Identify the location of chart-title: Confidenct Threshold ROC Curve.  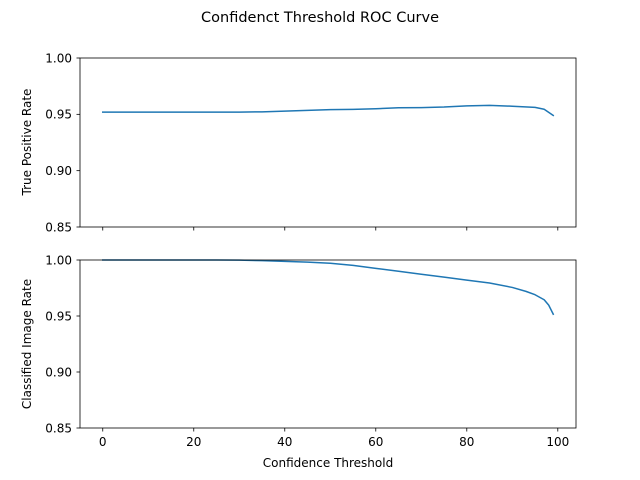
(320, 18).